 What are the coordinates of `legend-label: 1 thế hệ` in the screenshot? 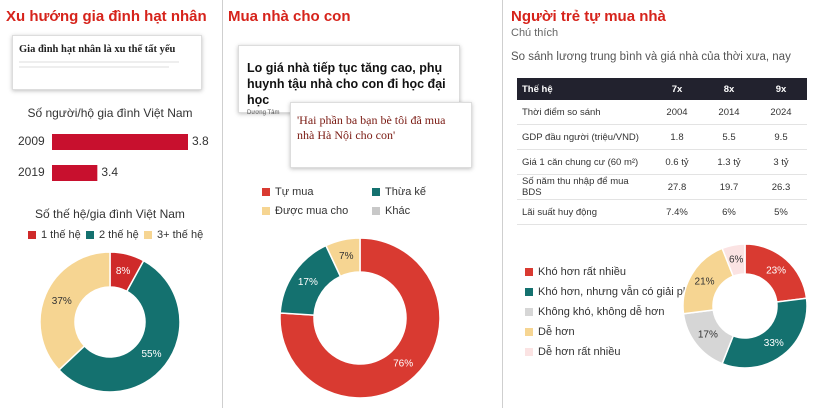 It's located at (61, 235).